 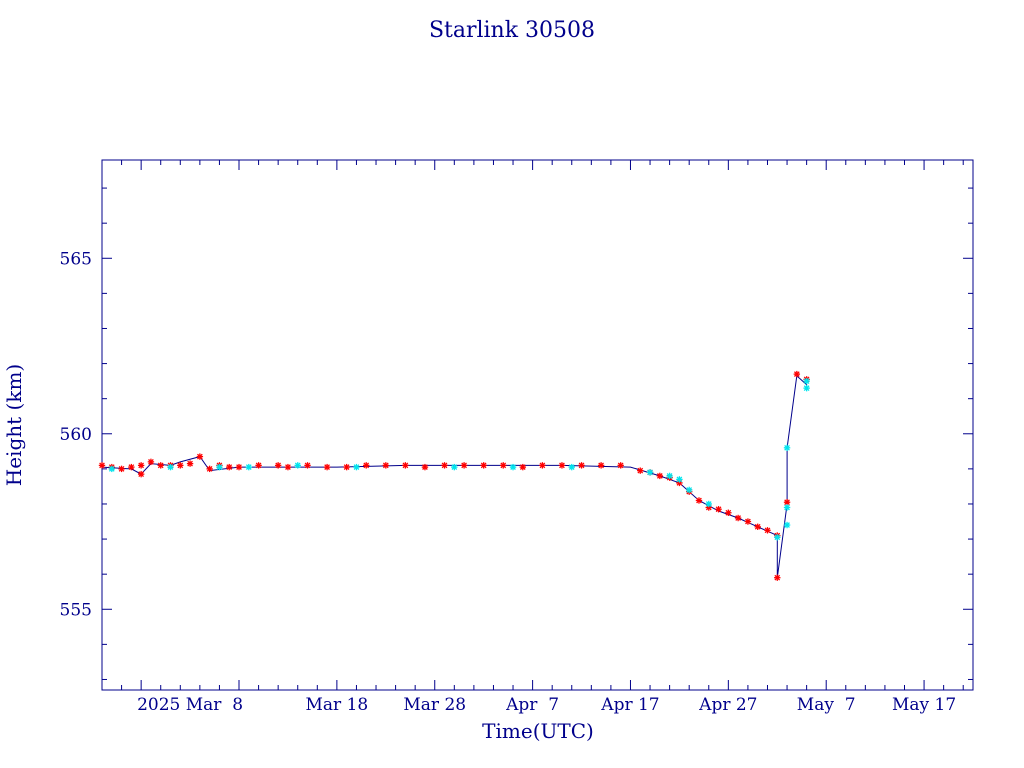 What do you see at coordinates (532, 705) in the screenshot?
I see `x-tick-label: Apr 7` at bounding box center [532, 705].